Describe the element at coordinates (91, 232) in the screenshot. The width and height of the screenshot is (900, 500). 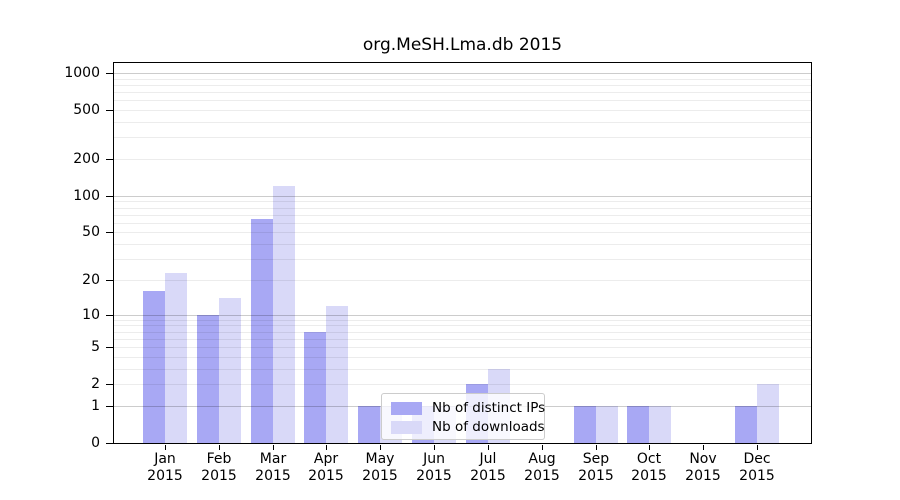
I see `y-tick-label: 50` at that location.